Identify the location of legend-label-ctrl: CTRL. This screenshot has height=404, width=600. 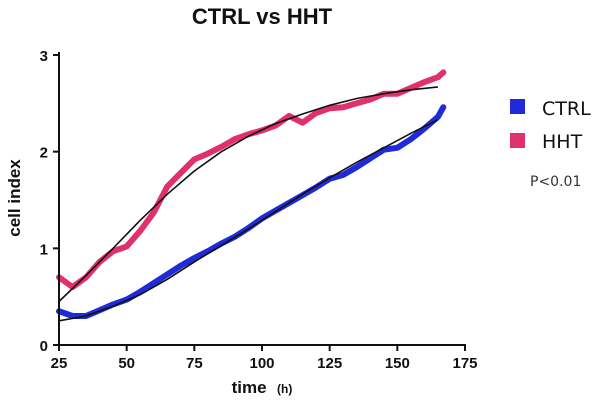
(566, 109).